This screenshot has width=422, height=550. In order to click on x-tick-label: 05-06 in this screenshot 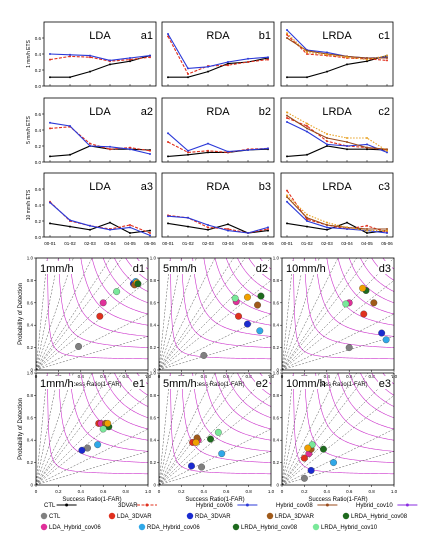, I will do `click(268, 243)`.